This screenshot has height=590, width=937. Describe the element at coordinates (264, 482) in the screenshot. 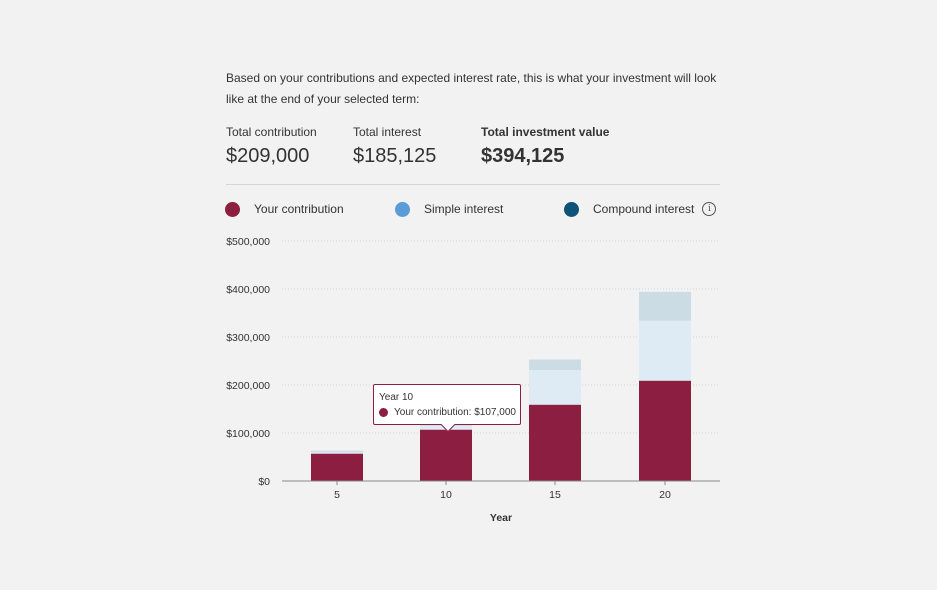

I see `y-tick-label: $0` at that location.